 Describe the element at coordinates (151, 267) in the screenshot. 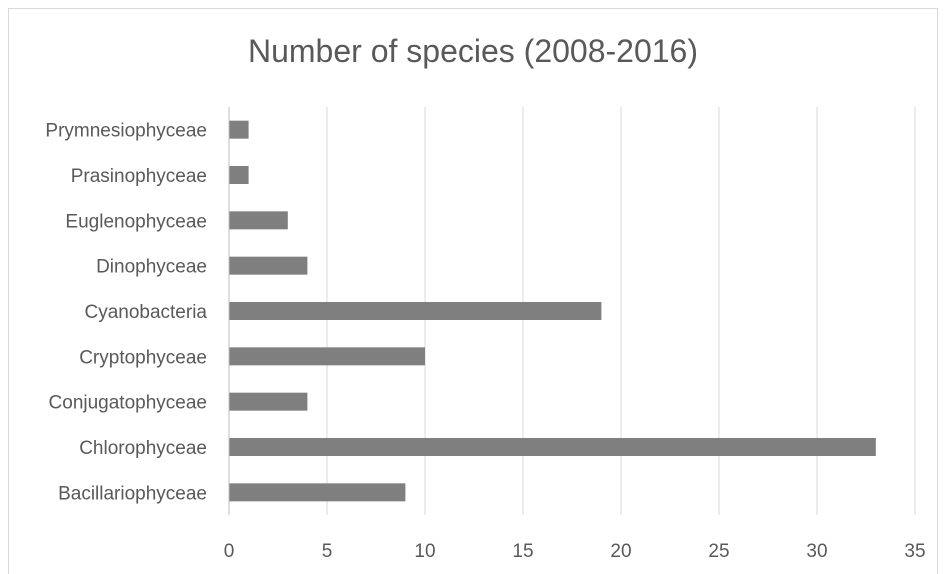

I see `category-label: Dinophyceae` at that location.